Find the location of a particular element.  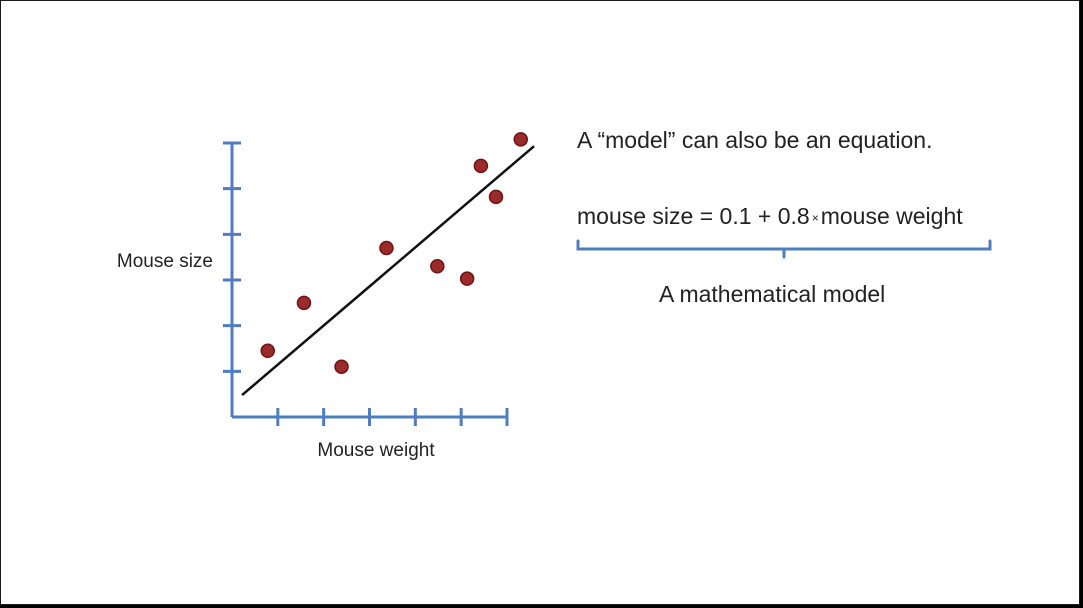

model-caption: A mathematical model is located at coordinates (772, 294).